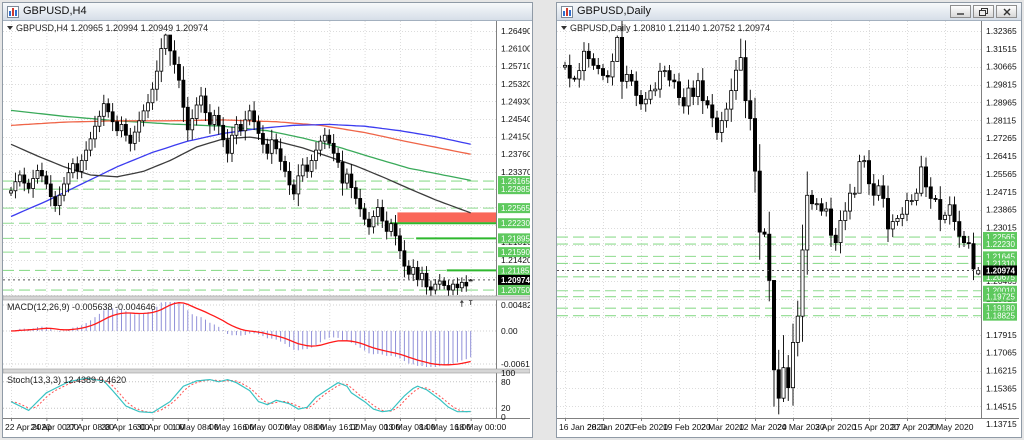  Describe the element at coordinates (1000, 316) in the screenshot. I see `svg-text: 1.18825` at that location.